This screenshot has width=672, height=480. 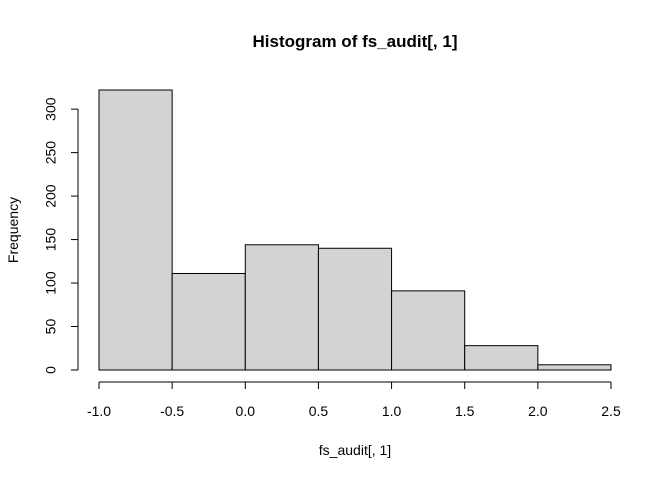 What do you see at coordinates (246, 411) in the screenshot?
I see `x-tick-label: 0.0` at bounding box center [246, 411].